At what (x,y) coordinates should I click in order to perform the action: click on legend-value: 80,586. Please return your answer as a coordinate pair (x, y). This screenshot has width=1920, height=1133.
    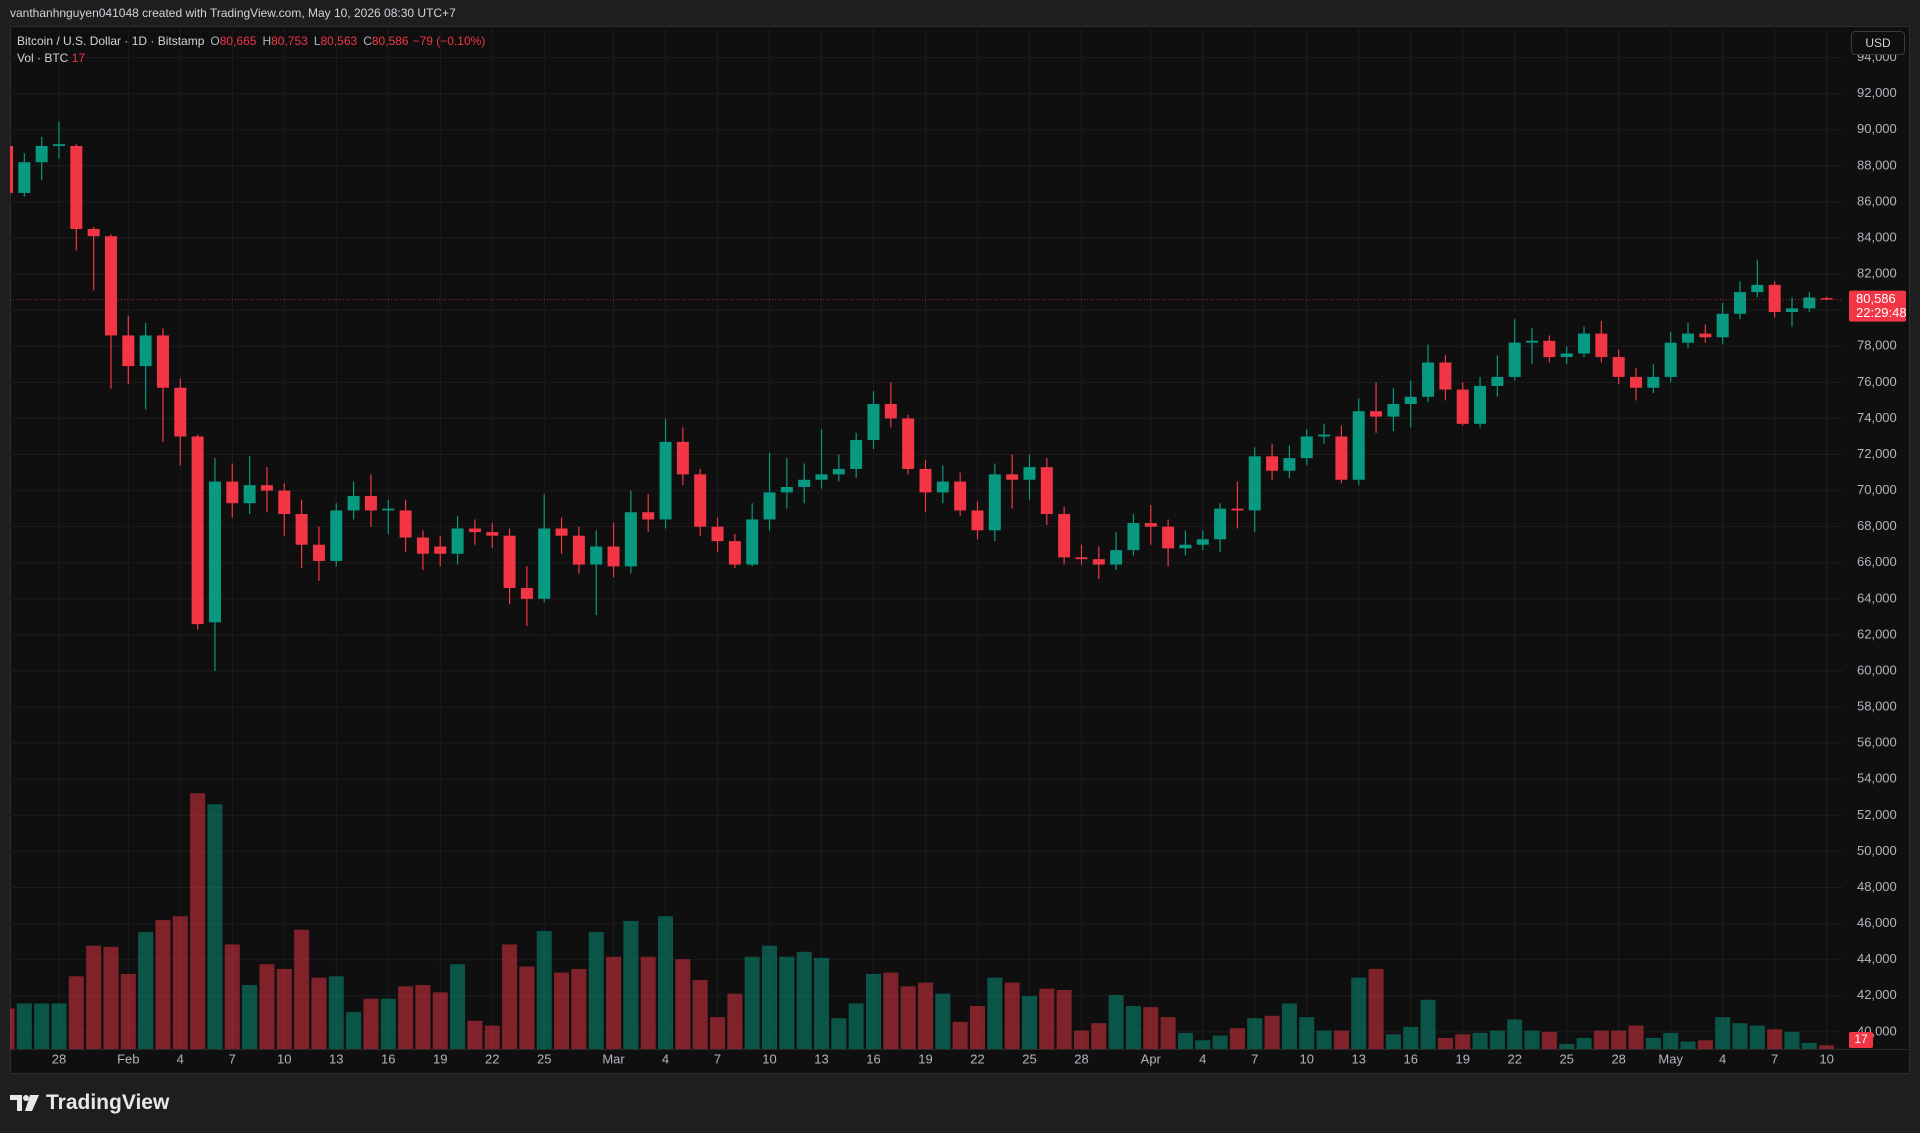
    Looking at the image, I should click on (390, 41).